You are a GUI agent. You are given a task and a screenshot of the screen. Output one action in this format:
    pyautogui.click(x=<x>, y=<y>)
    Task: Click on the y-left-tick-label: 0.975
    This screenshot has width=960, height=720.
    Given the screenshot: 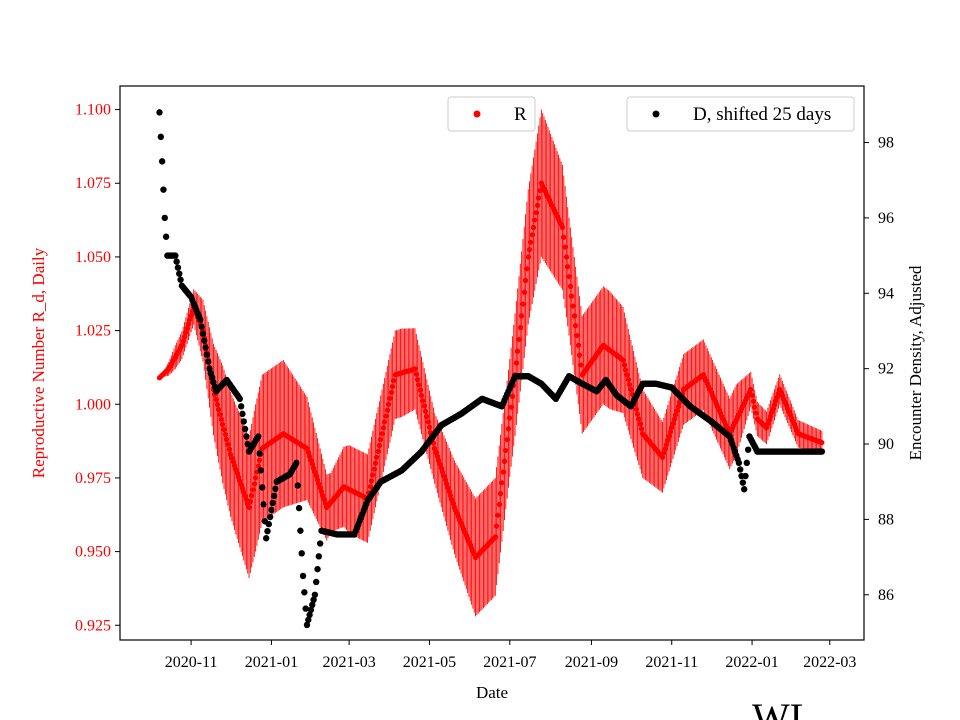 What is the action you would take?
    pyautogui.click(x=93, y=478)
    